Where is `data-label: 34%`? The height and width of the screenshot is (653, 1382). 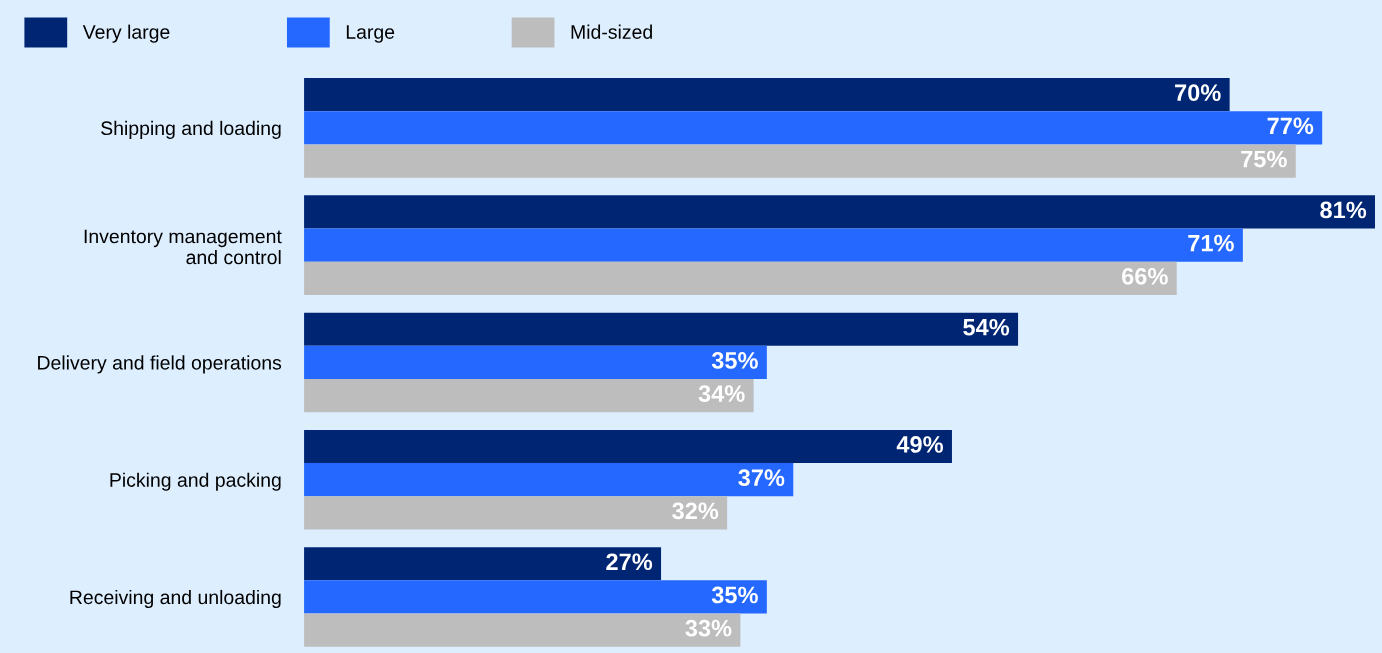 data-label: 34% is located at coordinates (721, 393).